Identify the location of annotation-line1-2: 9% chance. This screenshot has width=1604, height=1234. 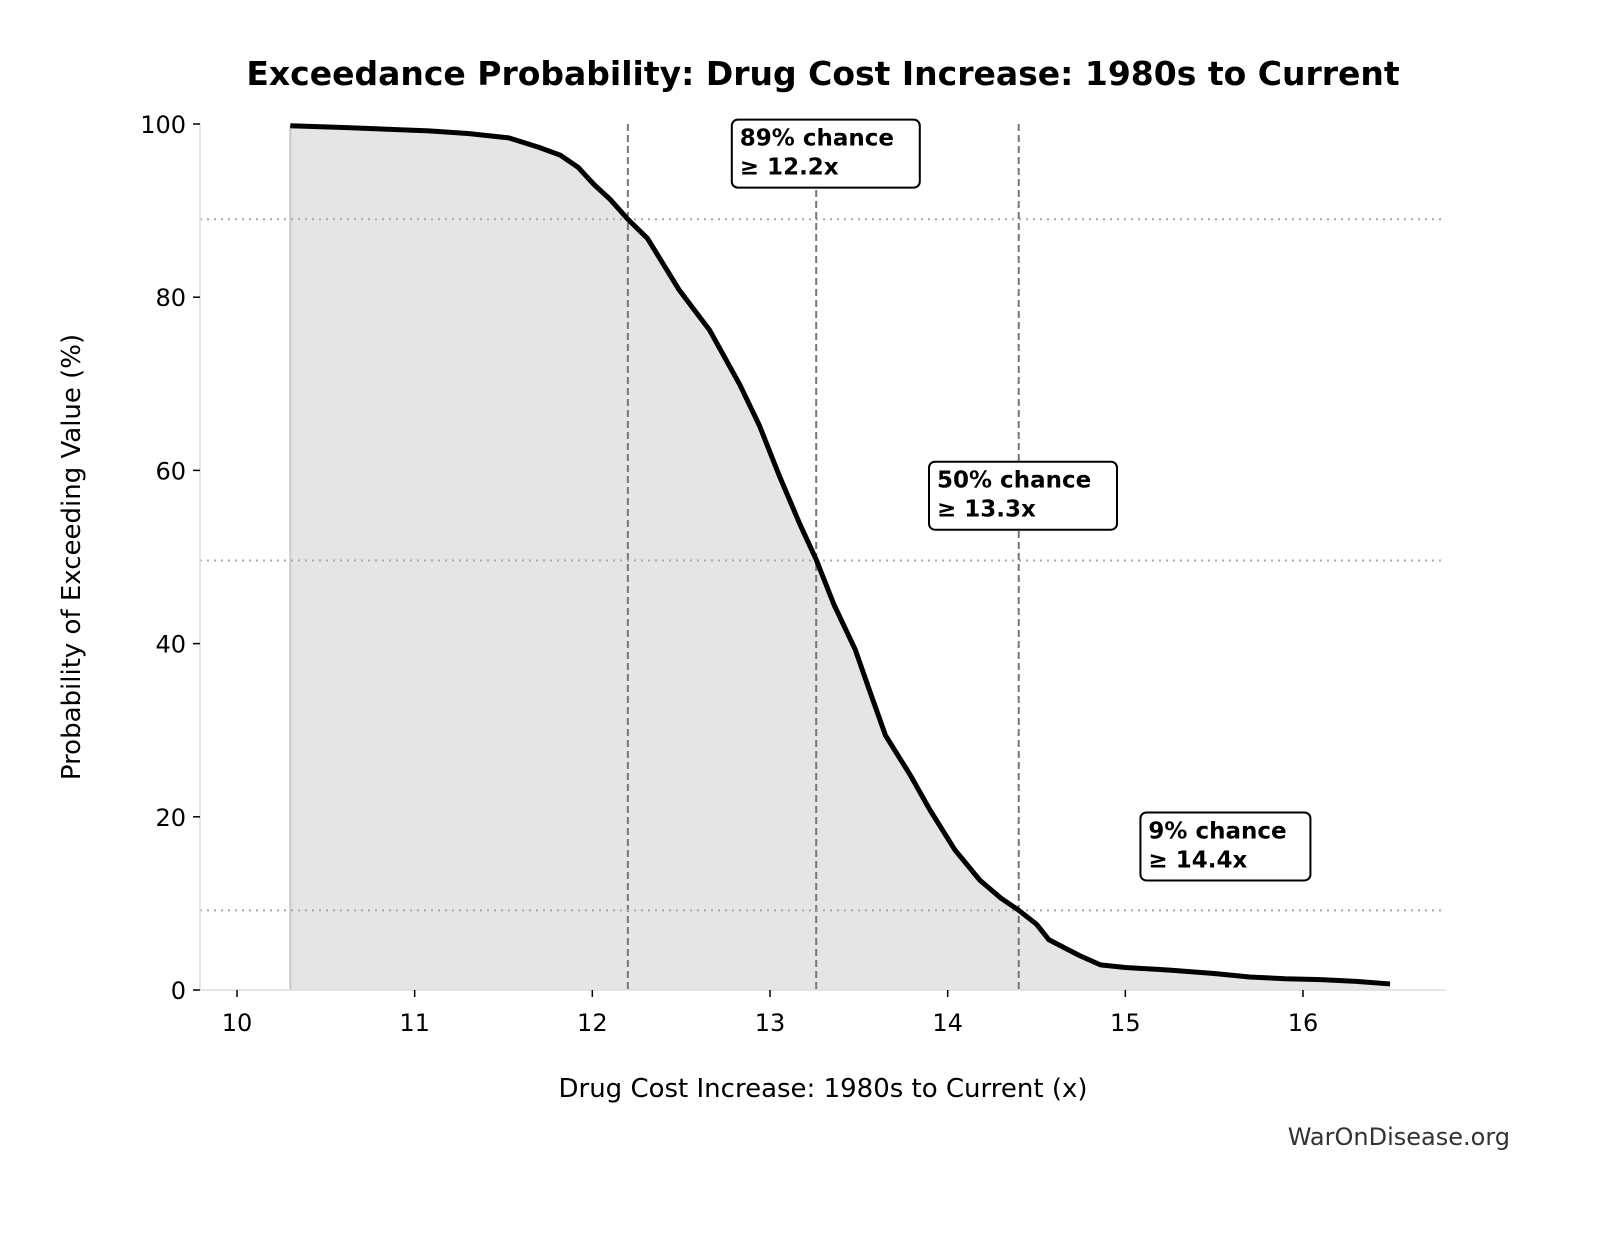
(1217, 831).